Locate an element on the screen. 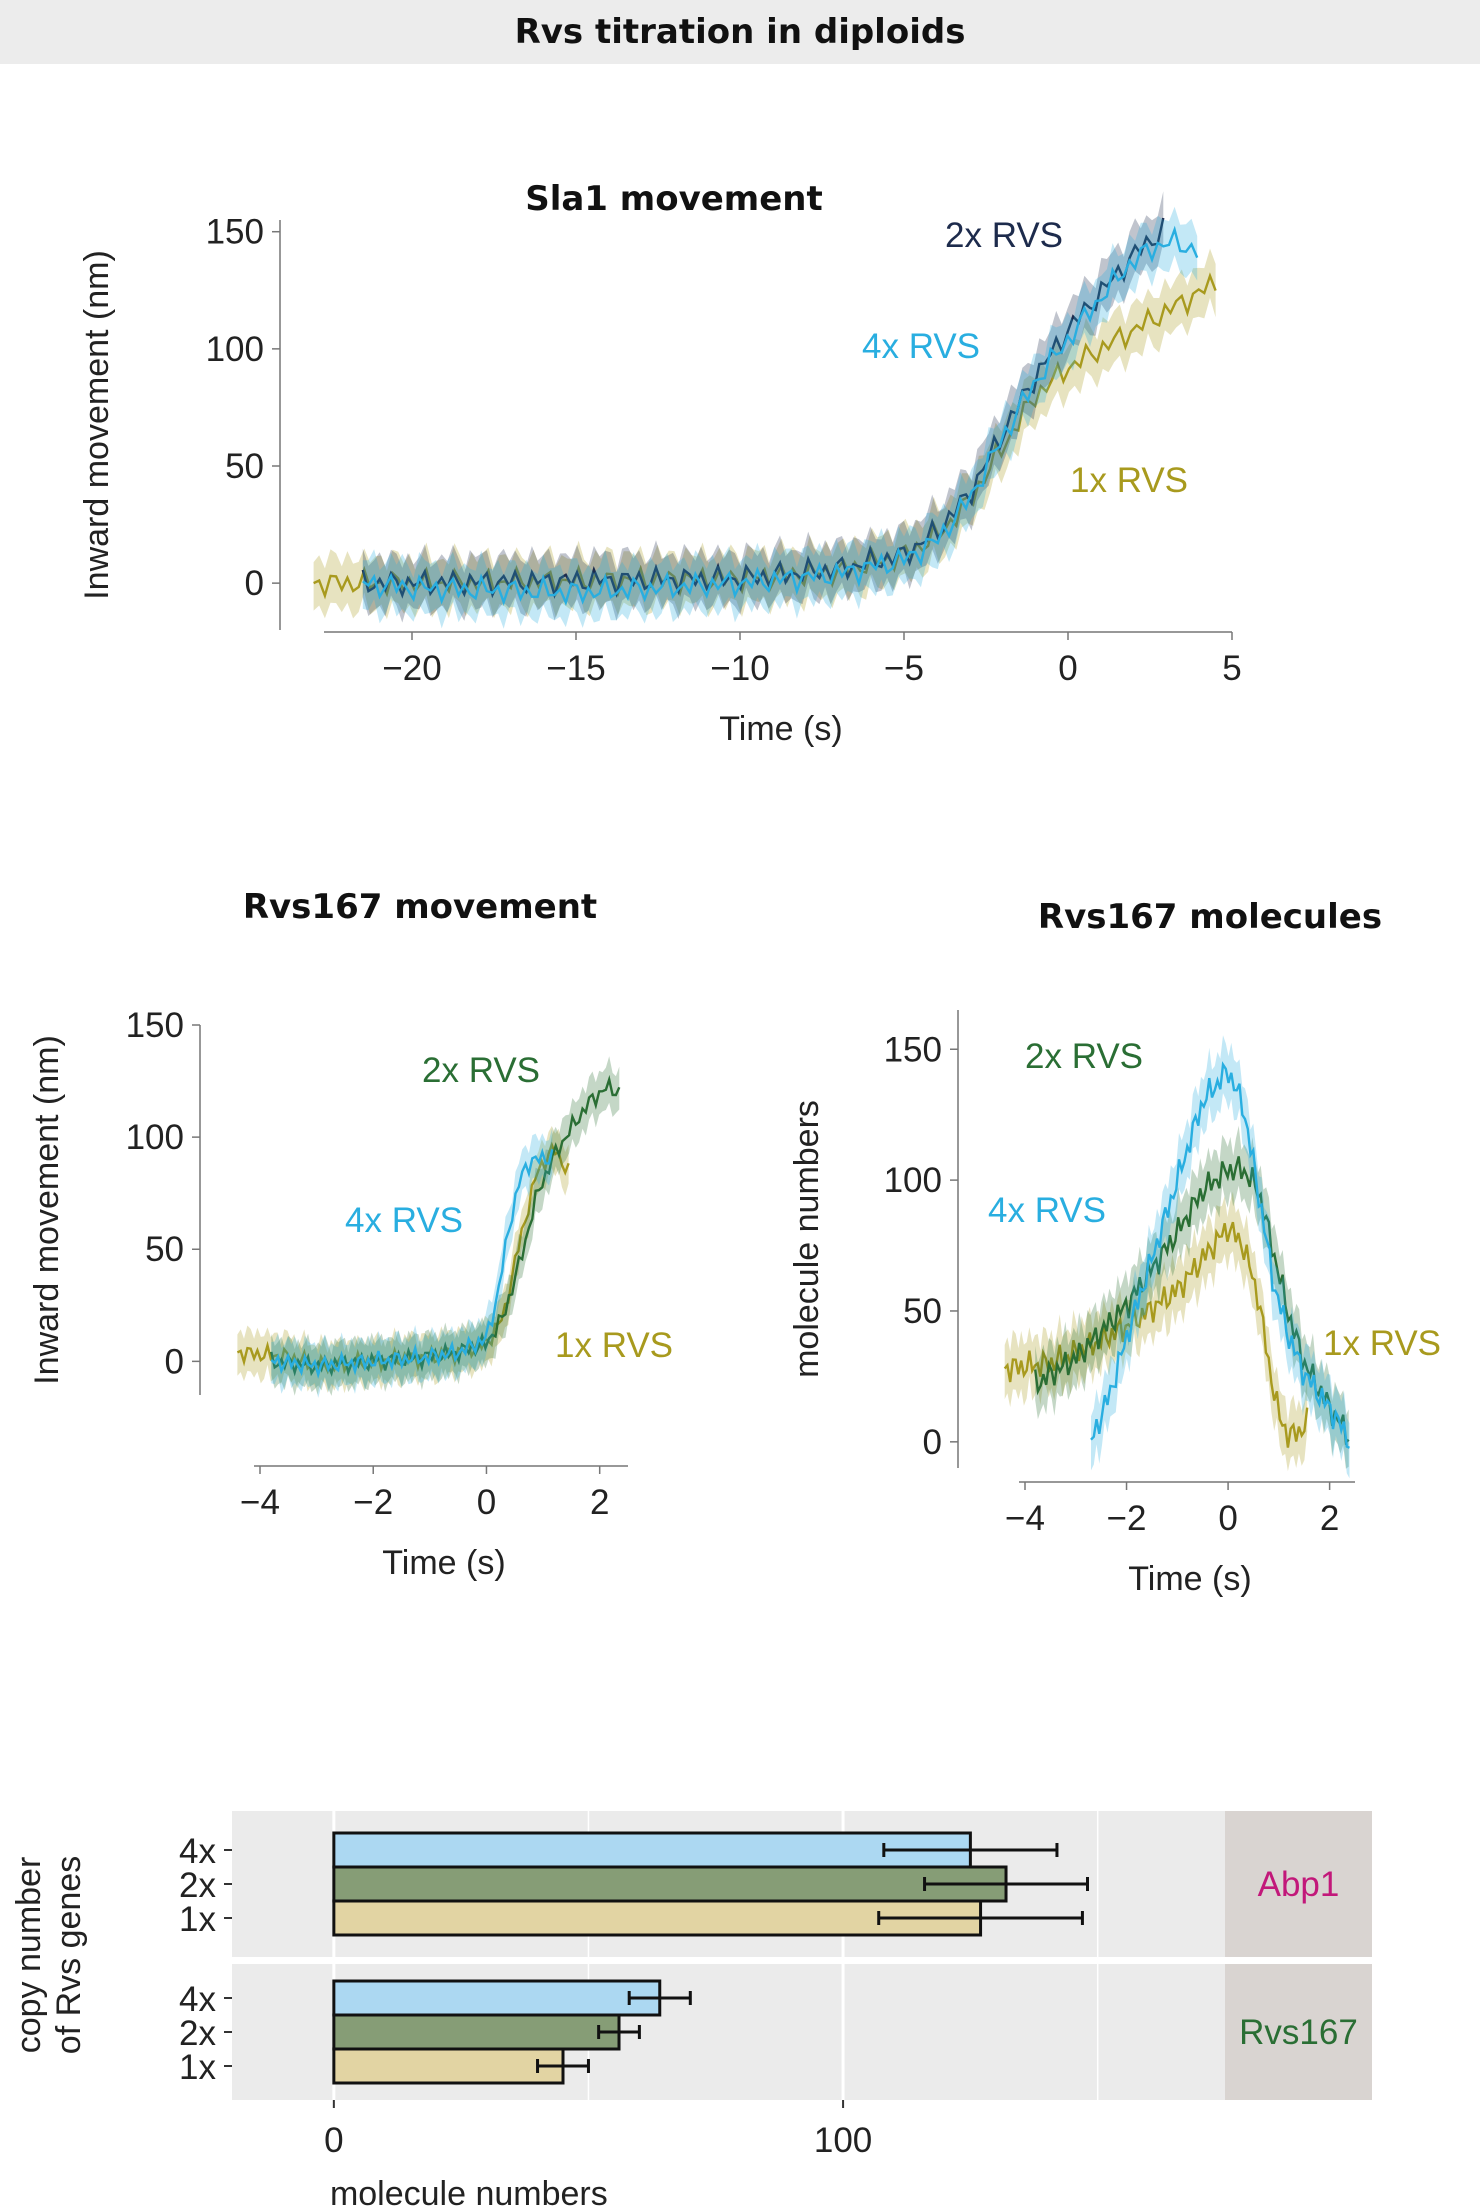 The height and width of the screenshot is (2208, 1480). facet-strip-rvs167 is located at coordinates (1298, 2032).